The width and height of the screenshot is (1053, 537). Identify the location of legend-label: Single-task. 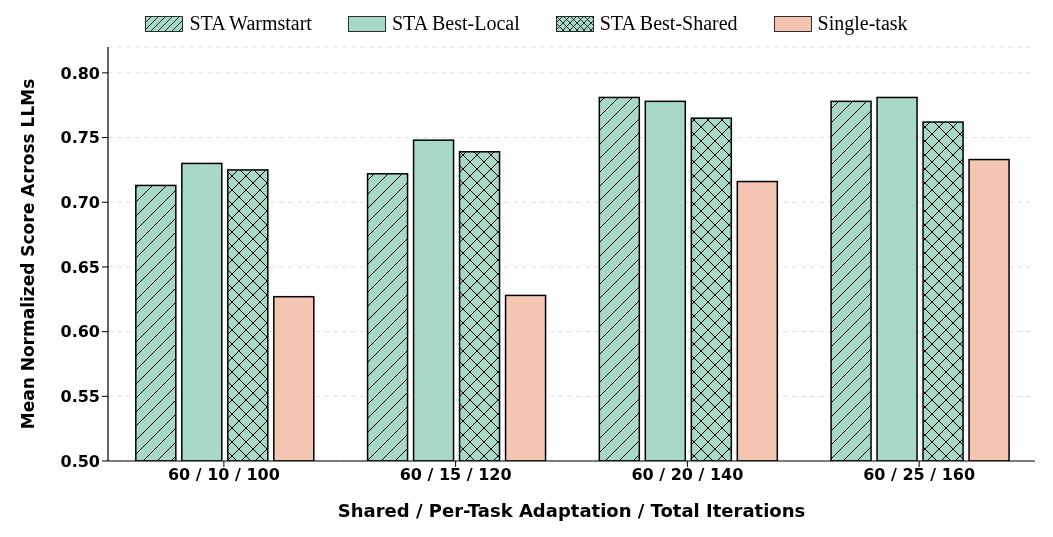
(862, 23).